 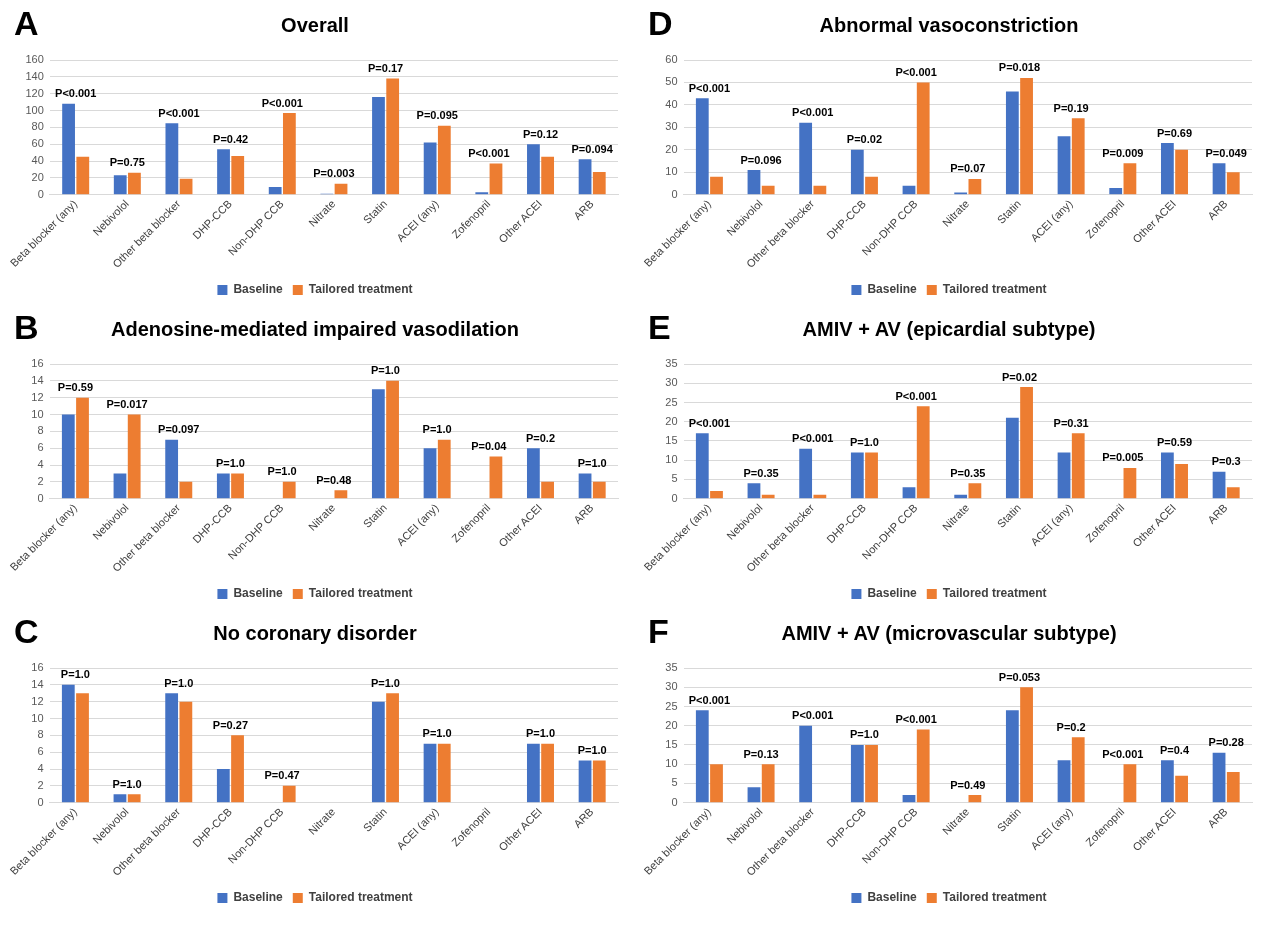 What do you see at coordinates (1071, 107) in the screenshot?
I see `annotation: P=0.19` at bounding box center [1071, 107].